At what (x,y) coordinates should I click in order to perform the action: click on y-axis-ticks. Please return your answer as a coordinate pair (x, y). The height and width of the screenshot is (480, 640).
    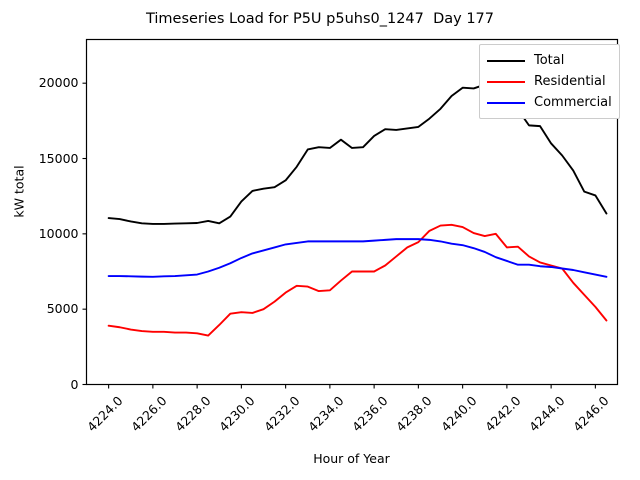
    Looking at the image, I should click on (84, 234).